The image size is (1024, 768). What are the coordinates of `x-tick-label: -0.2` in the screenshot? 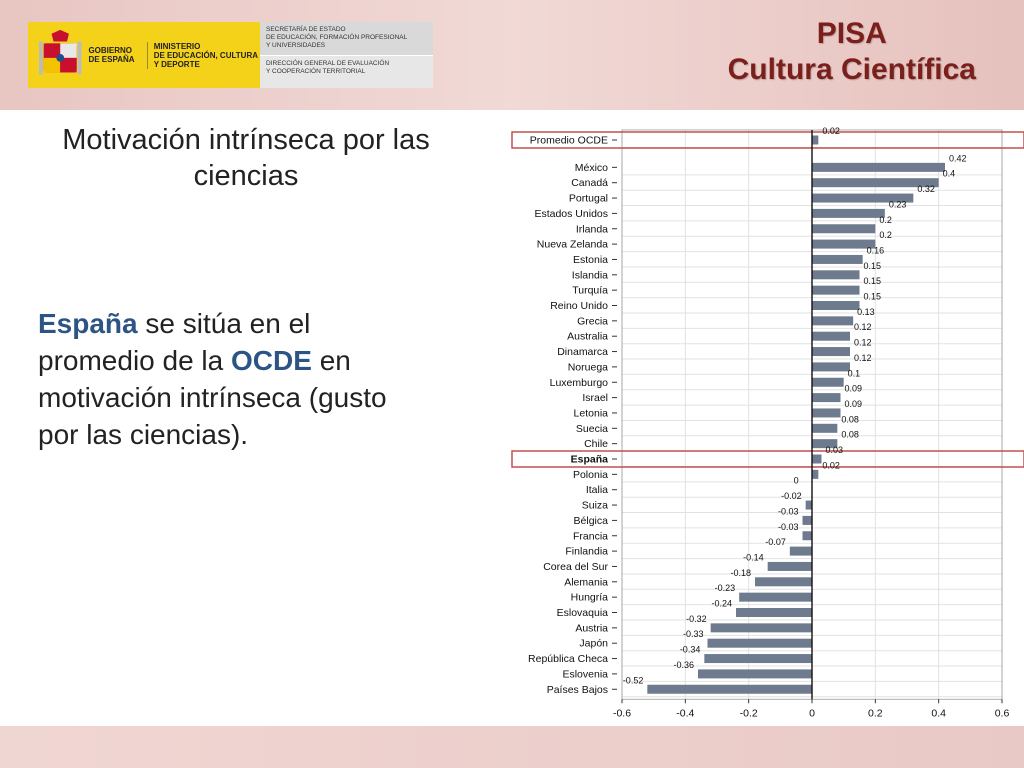 It's located at (749, 713).